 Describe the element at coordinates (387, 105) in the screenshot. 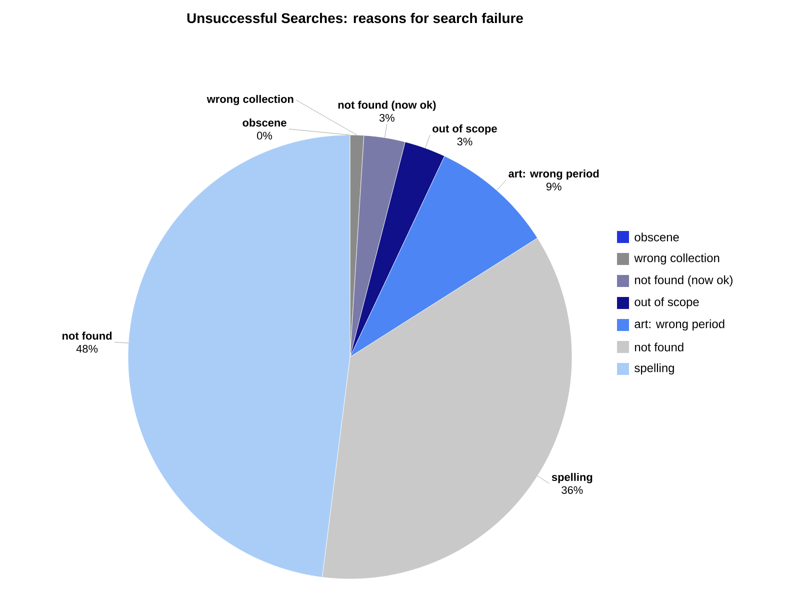

I see `text: not found (now ok)` at that location.